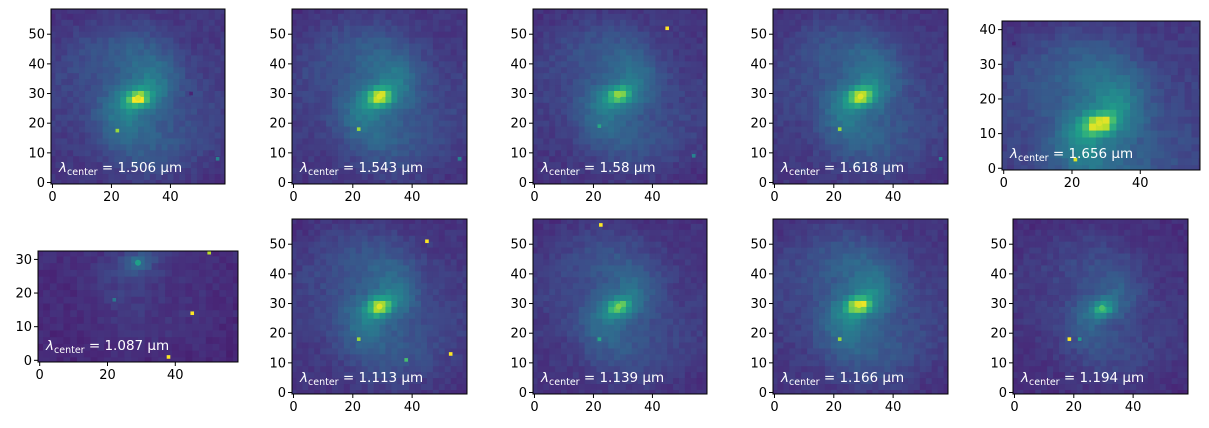 Image resolution: width=1209 pixels, height=428 pixels. I want to click on panel-p6: 0 20 40 0 10 20 30 λcenter = 1.087 μm, so click(127, 316).